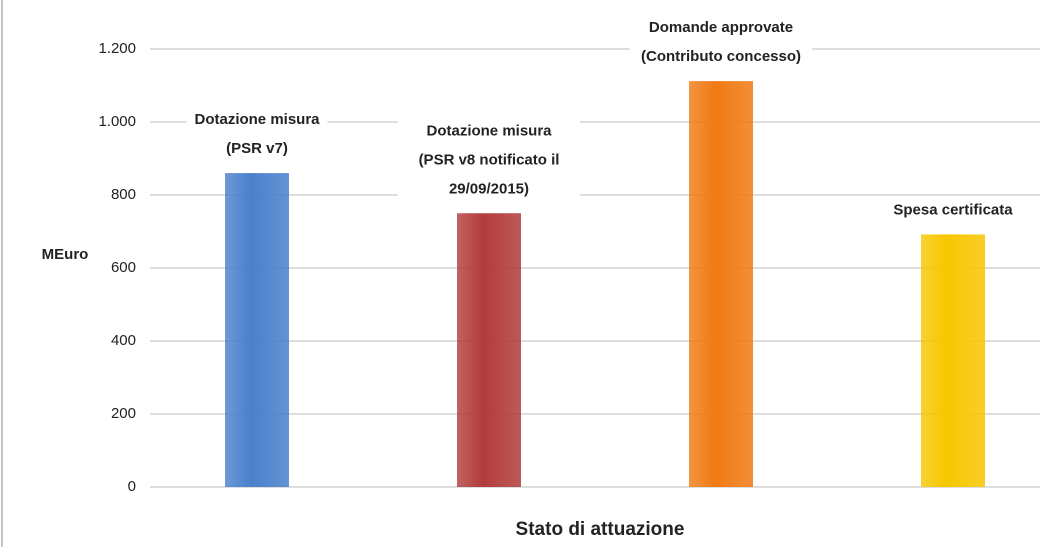 Image resolution: width=1044 pixels, height=547 pixels. I want to click on y-tick-label: 400, so click(123, 340).